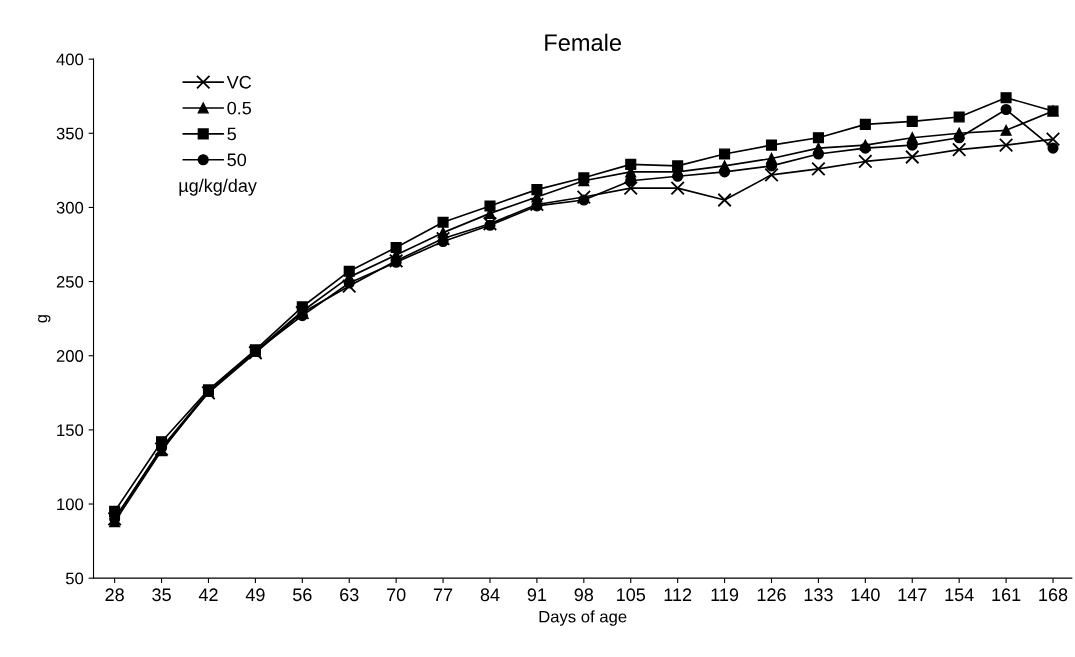 This screenshot has width=1075, height=657. What do you see at coordinates (771, 595) in the screenshot?
I see `x-tick-label: 126` at bounding box center [771, 595].